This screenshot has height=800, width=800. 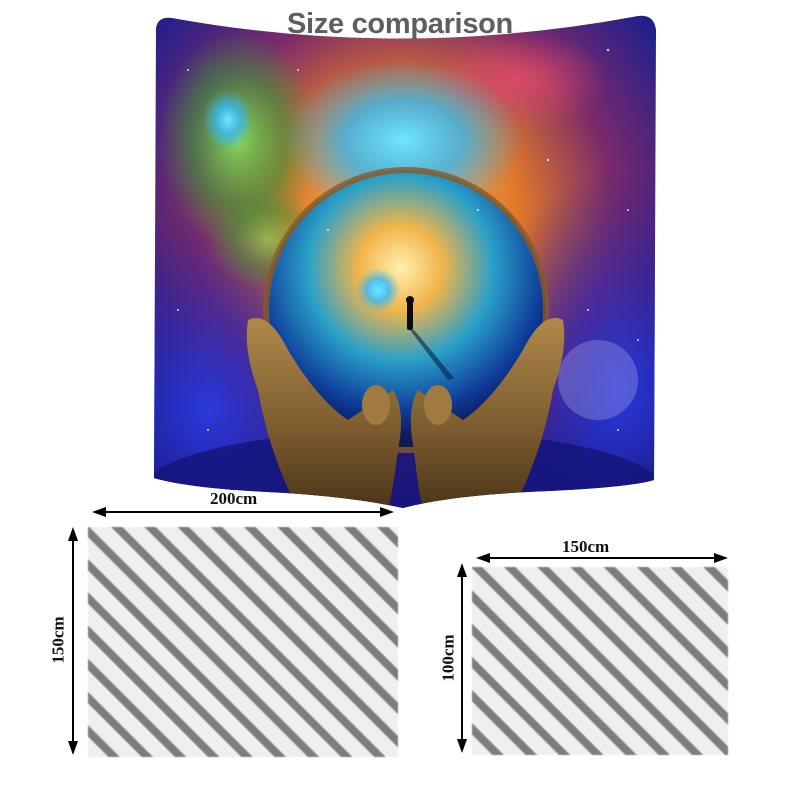 I want to click on height-label-small: 100cm, so click(x=448, y=658).